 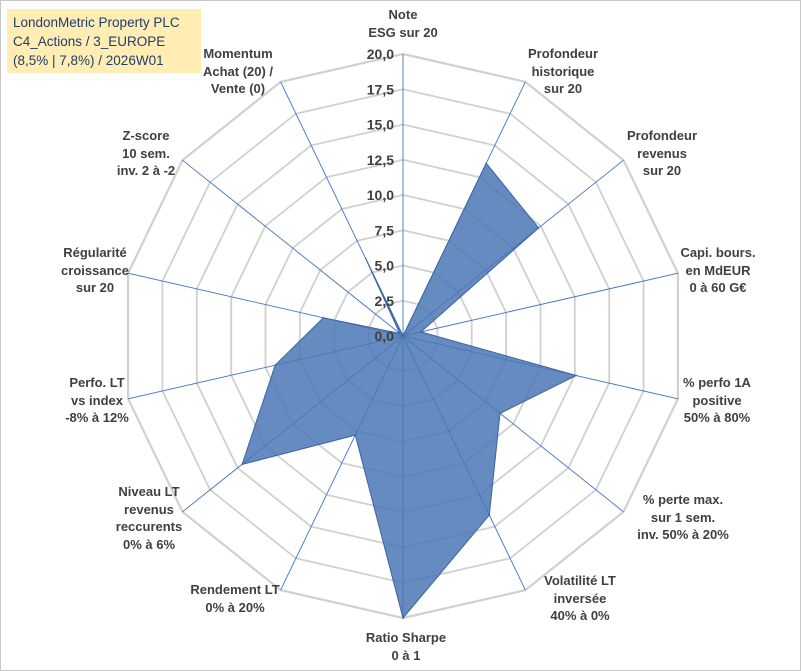 What do you see at coordinates (385, 230) in the screenshot?
I see `tick-label-3: 7,5` at bounding box center [385, 230].